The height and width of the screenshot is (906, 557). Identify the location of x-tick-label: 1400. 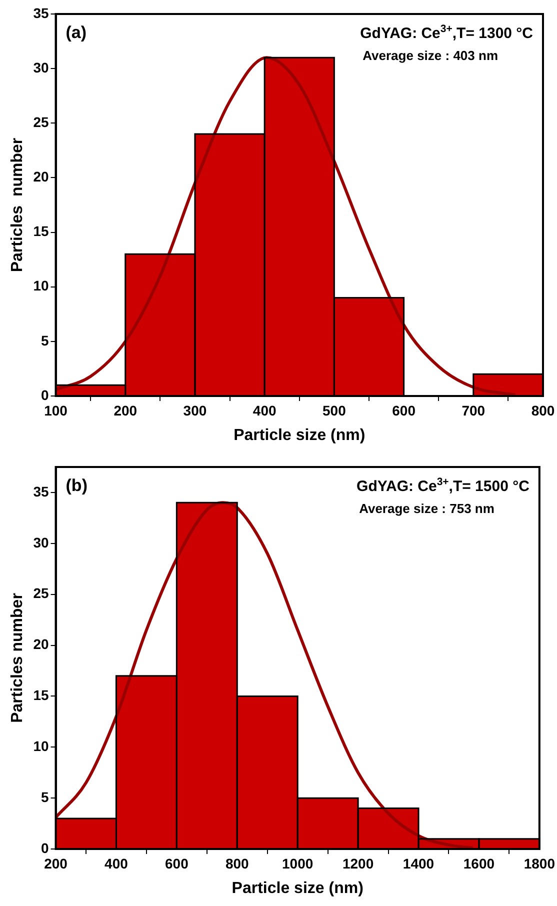
(418, 863).